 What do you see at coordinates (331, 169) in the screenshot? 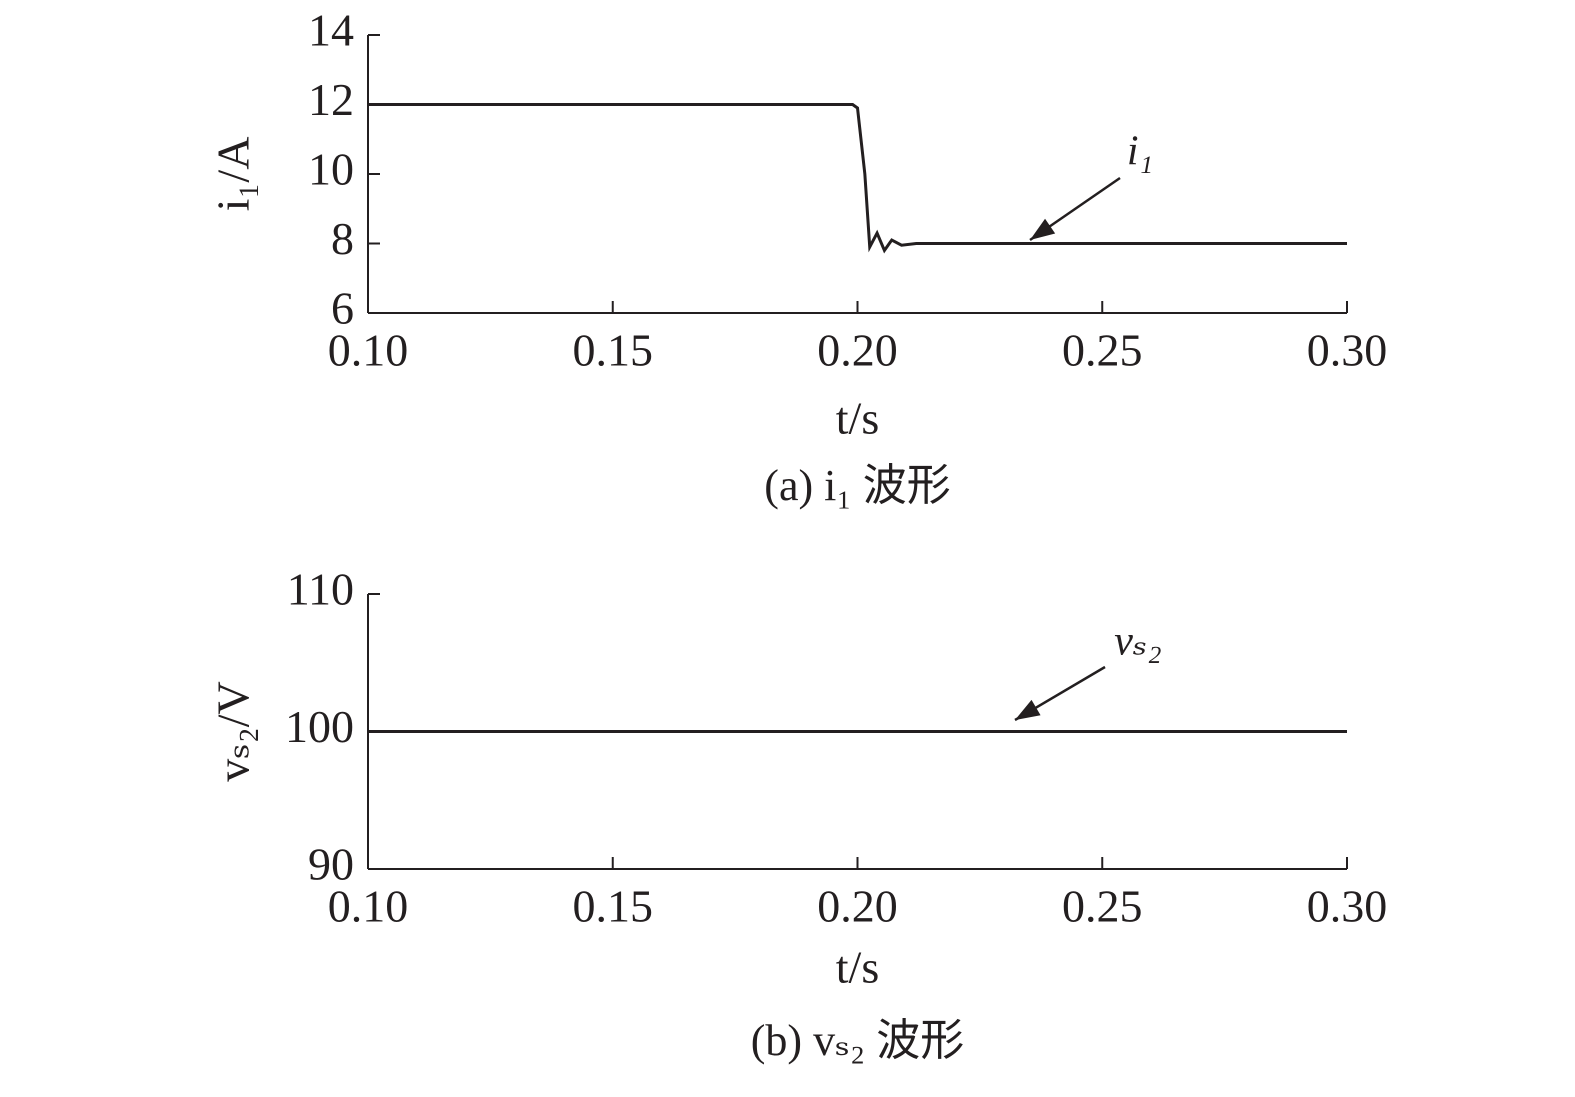
I see `y-tick-label: 10` at bounding box center [331, 169].